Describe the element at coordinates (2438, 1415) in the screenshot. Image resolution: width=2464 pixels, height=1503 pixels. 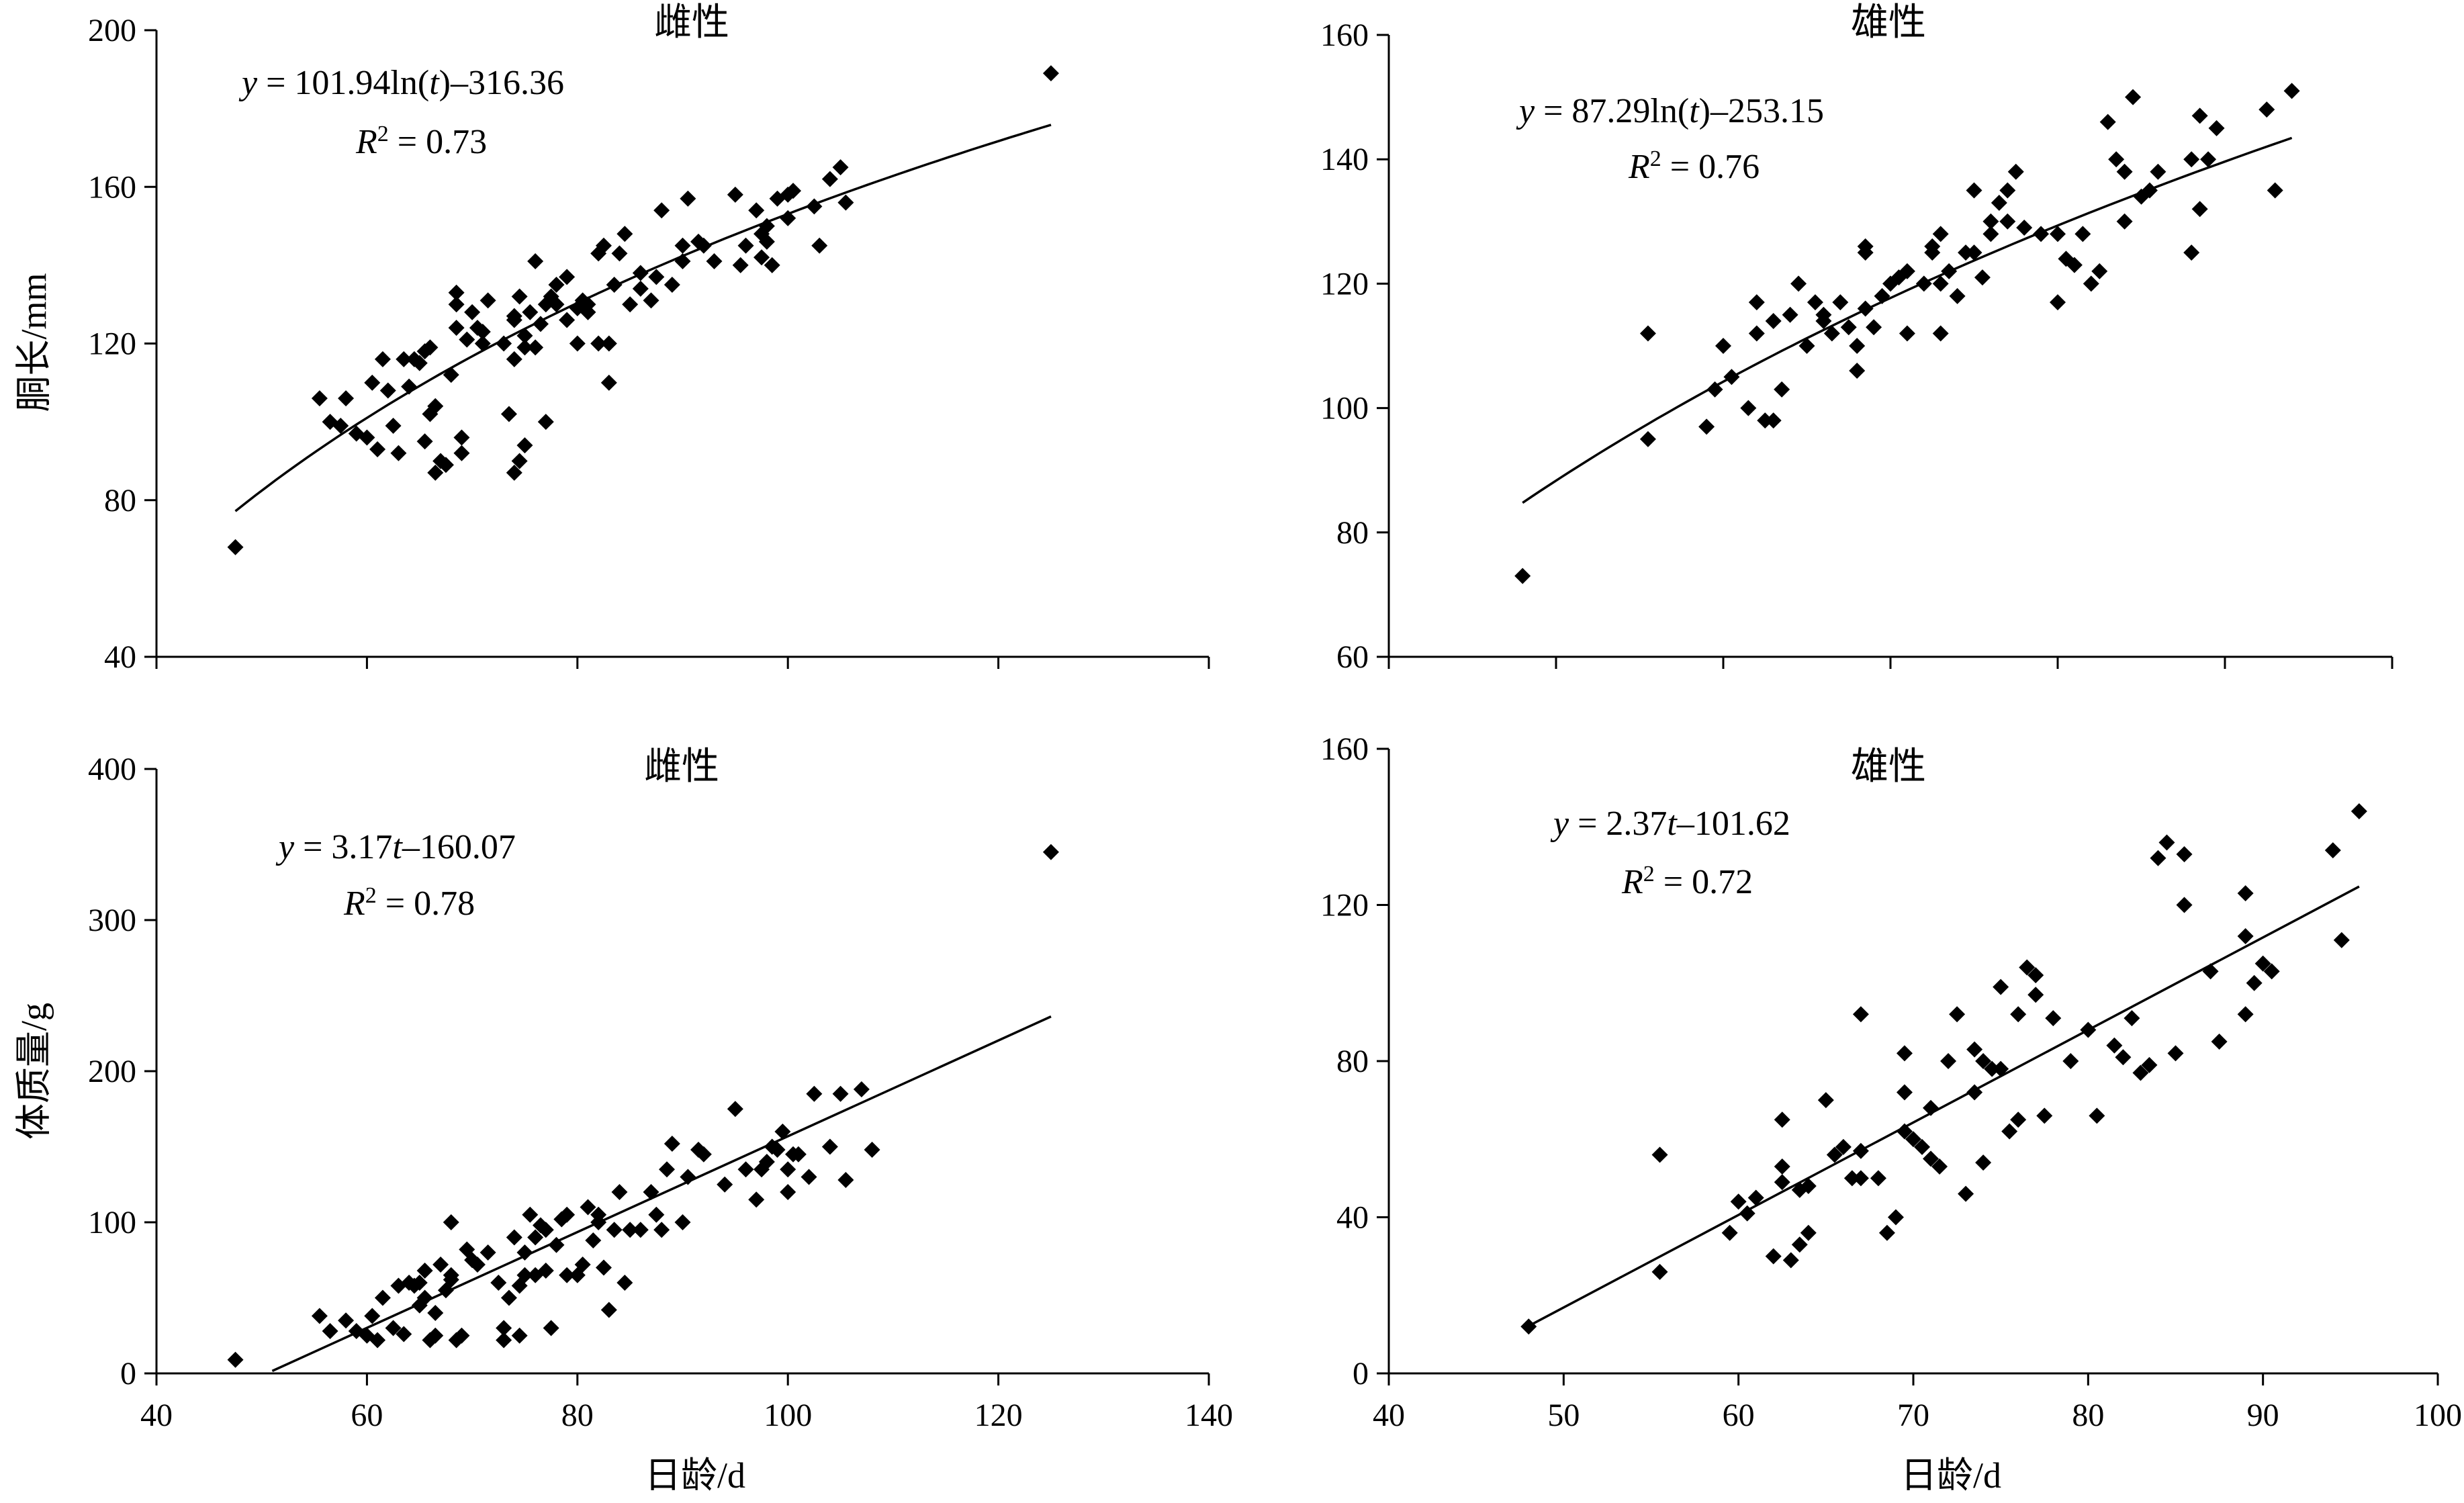
I see `x-tick-label: 100` at that location.